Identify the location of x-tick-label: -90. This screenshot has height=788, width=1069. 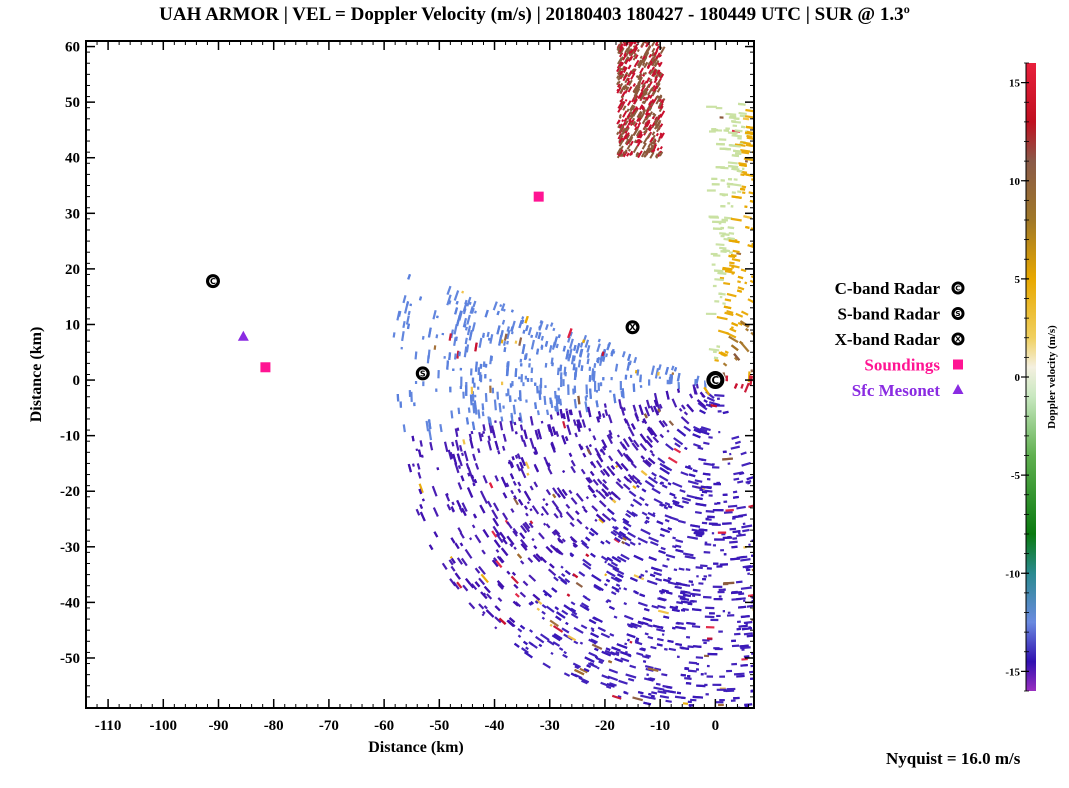
(218, 726).